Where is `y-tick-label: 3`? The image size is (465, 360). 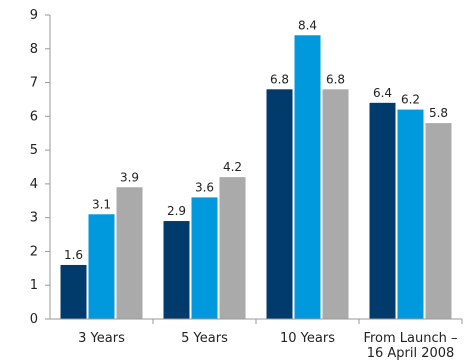
y-tick-label: 3 is located at coordinates (34, 218).